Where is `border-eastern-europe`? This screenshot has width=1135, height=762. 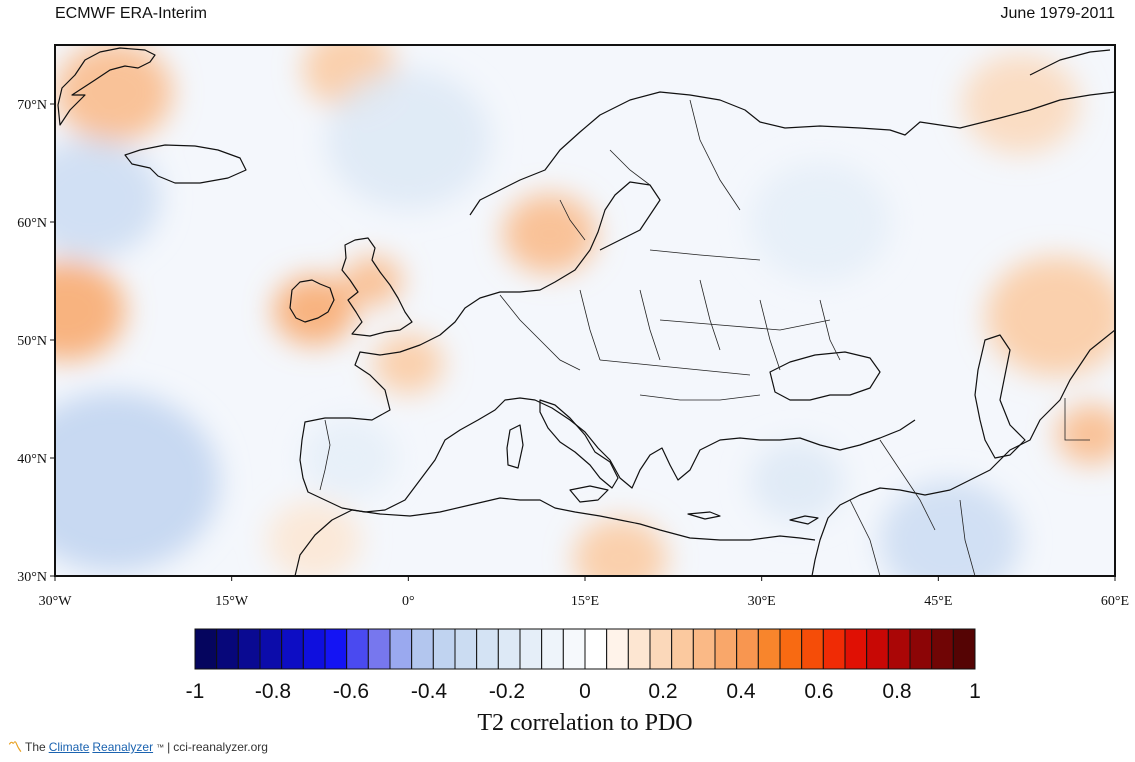
border-eastern-europe is located at coordinates (715, 325).